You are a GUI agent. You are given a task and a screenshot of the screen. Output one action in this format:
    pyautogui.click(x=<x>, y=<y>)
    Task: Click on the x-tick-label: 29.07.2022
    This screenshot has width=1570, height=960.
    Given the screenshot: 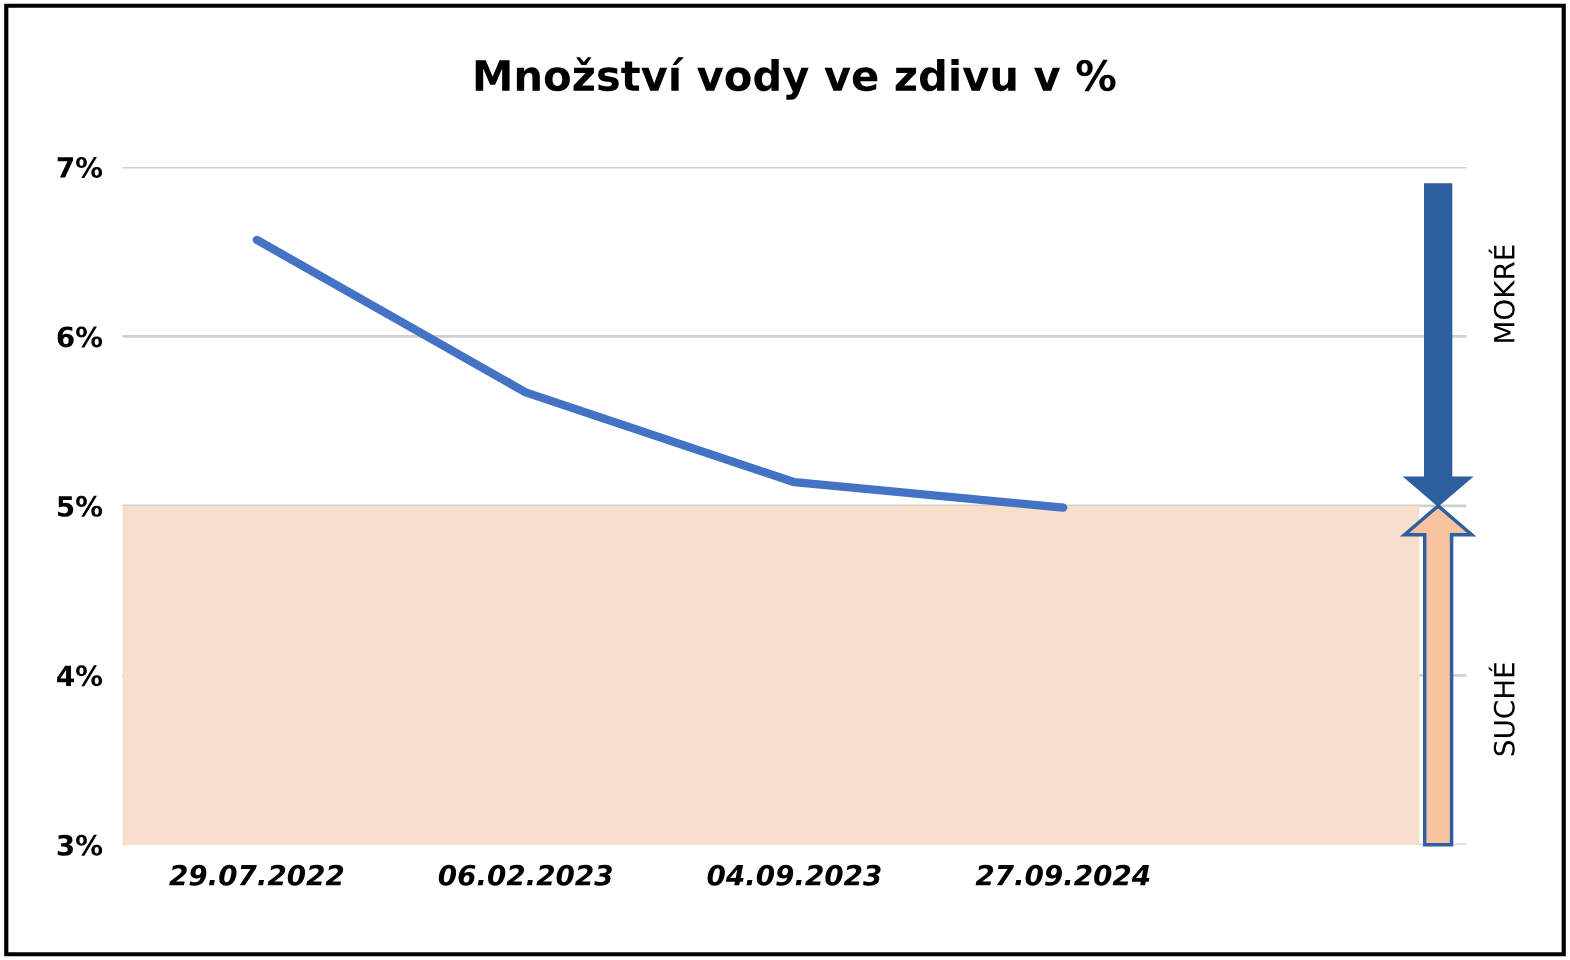 What is the action you would take?
    pyautogui.click(x=256, y=875)
    